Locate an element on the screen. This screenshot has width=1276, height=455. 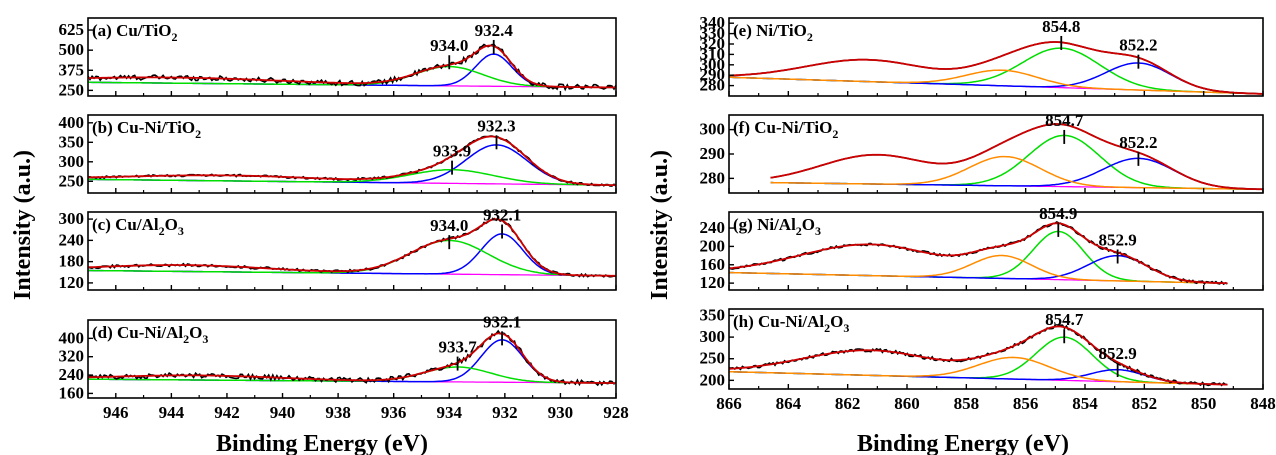
x-tick-label: 938 is located at coordinates (338, 412).